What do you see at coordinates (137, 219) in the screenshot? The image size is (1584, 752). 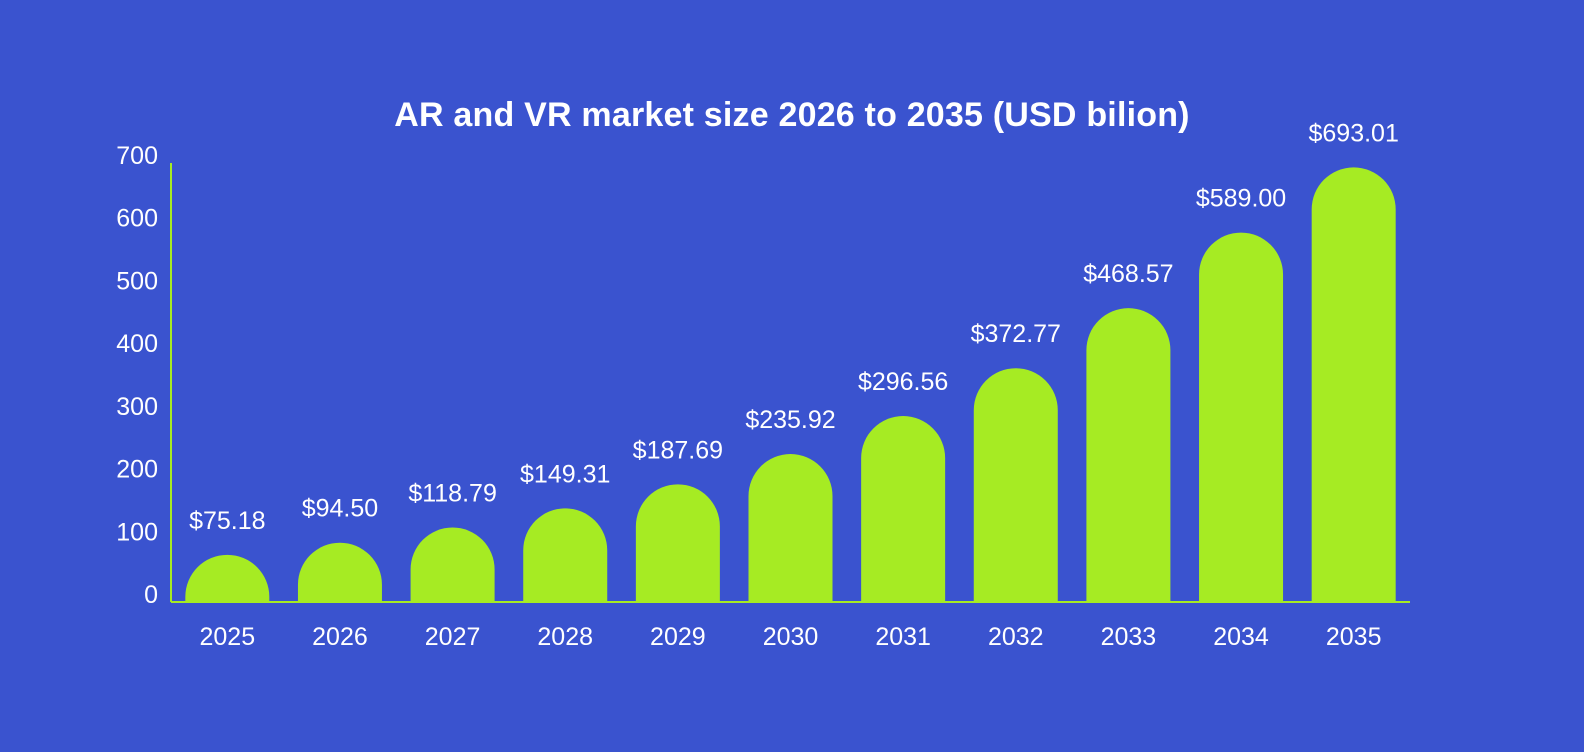 I see `y-tick-label-600: 600` at bounding box center [137, 219].